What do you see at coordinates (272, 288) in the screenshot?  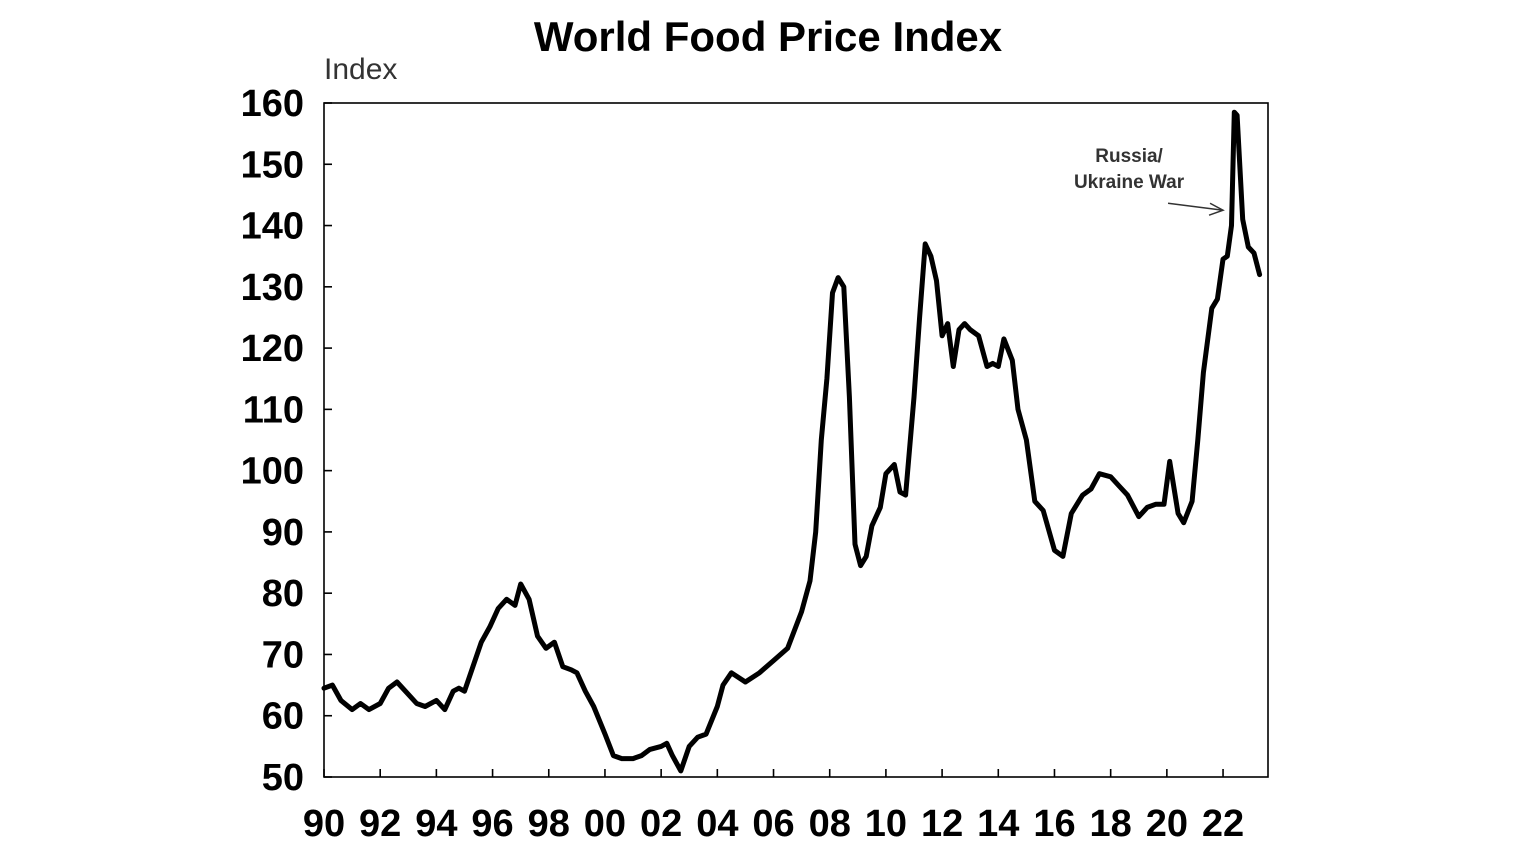 I see `y-tick-label-130: 130` at bounding box center [272, 288].